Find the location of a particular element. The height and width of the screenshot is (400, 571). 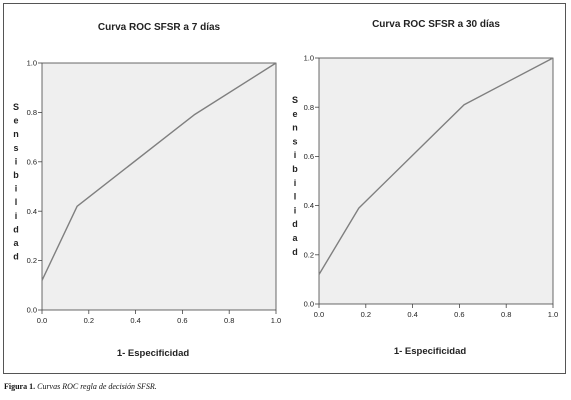

chart-title: Curva ROC SFSR a 30 días is located at coordinates (436, 24).